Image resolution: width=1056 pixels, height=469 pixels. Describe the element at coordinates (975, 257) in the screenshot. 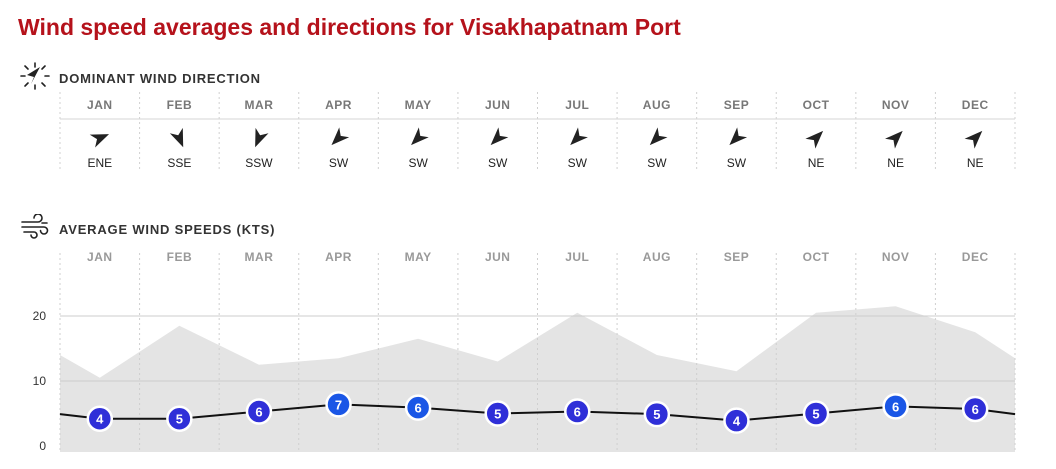

I see `speed-month-label: DEC` at that location.